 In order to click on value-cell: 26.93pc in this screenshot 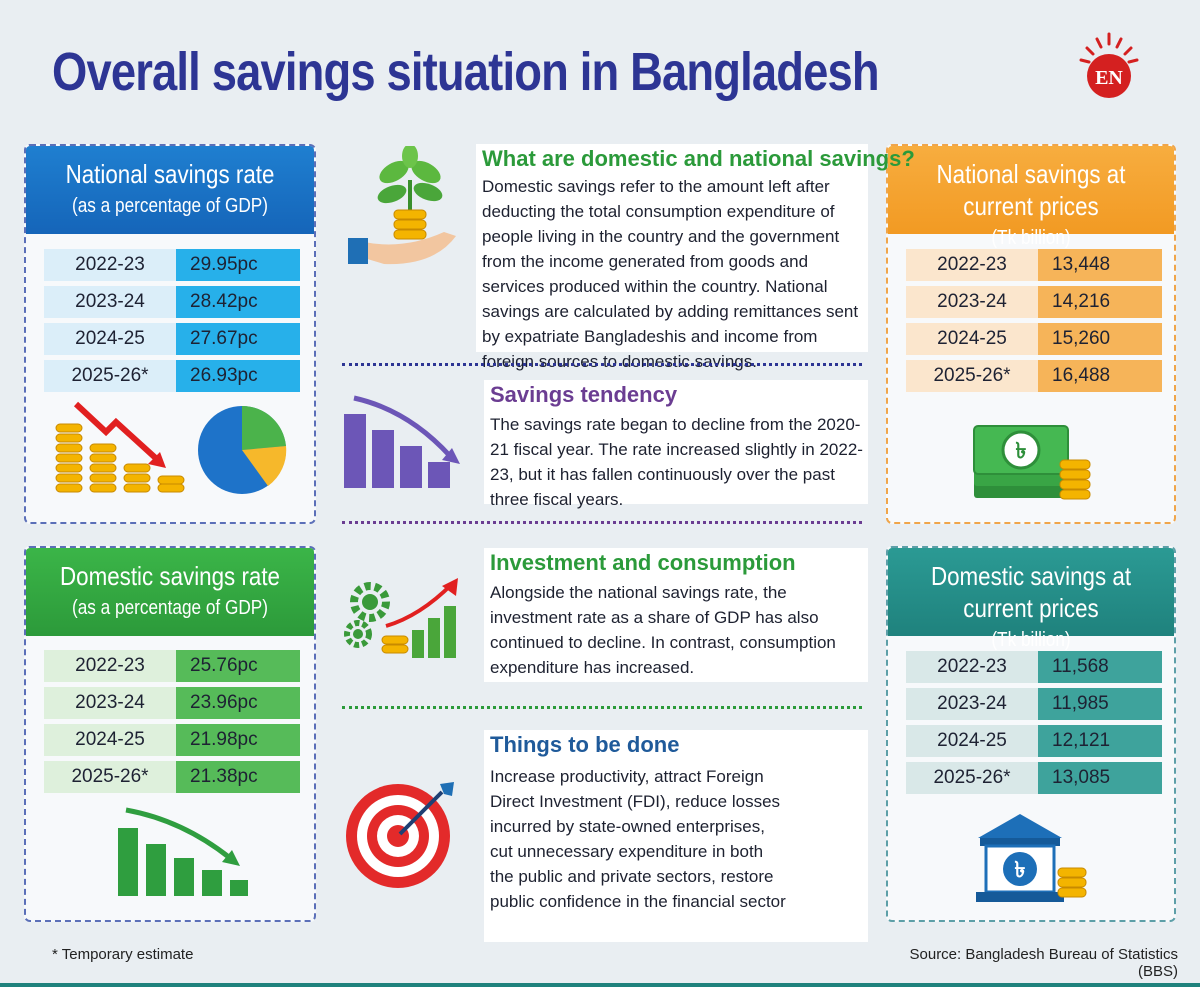, I will do `click(238, 376)`.